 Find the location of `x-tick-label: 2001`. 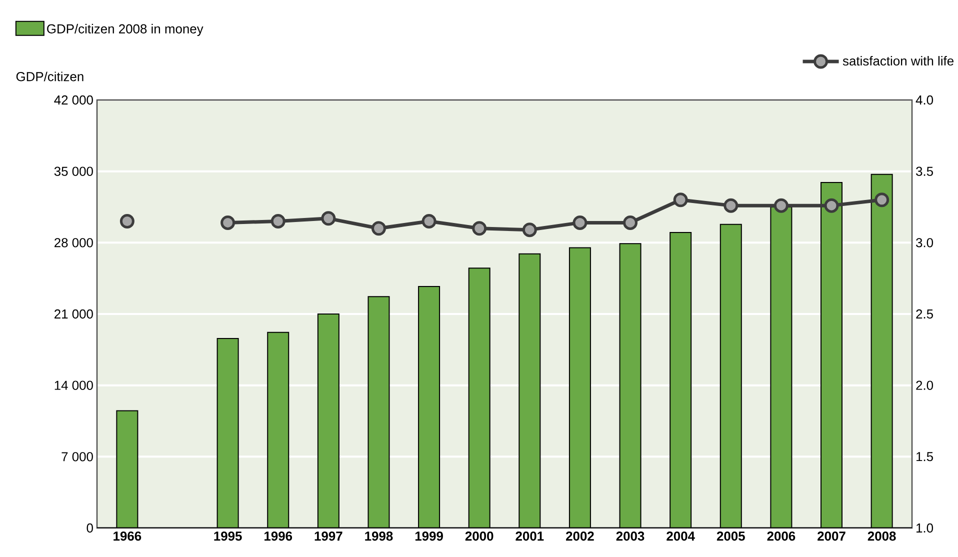

x-tick-label: 2001 is located at coordinates (530, 536).